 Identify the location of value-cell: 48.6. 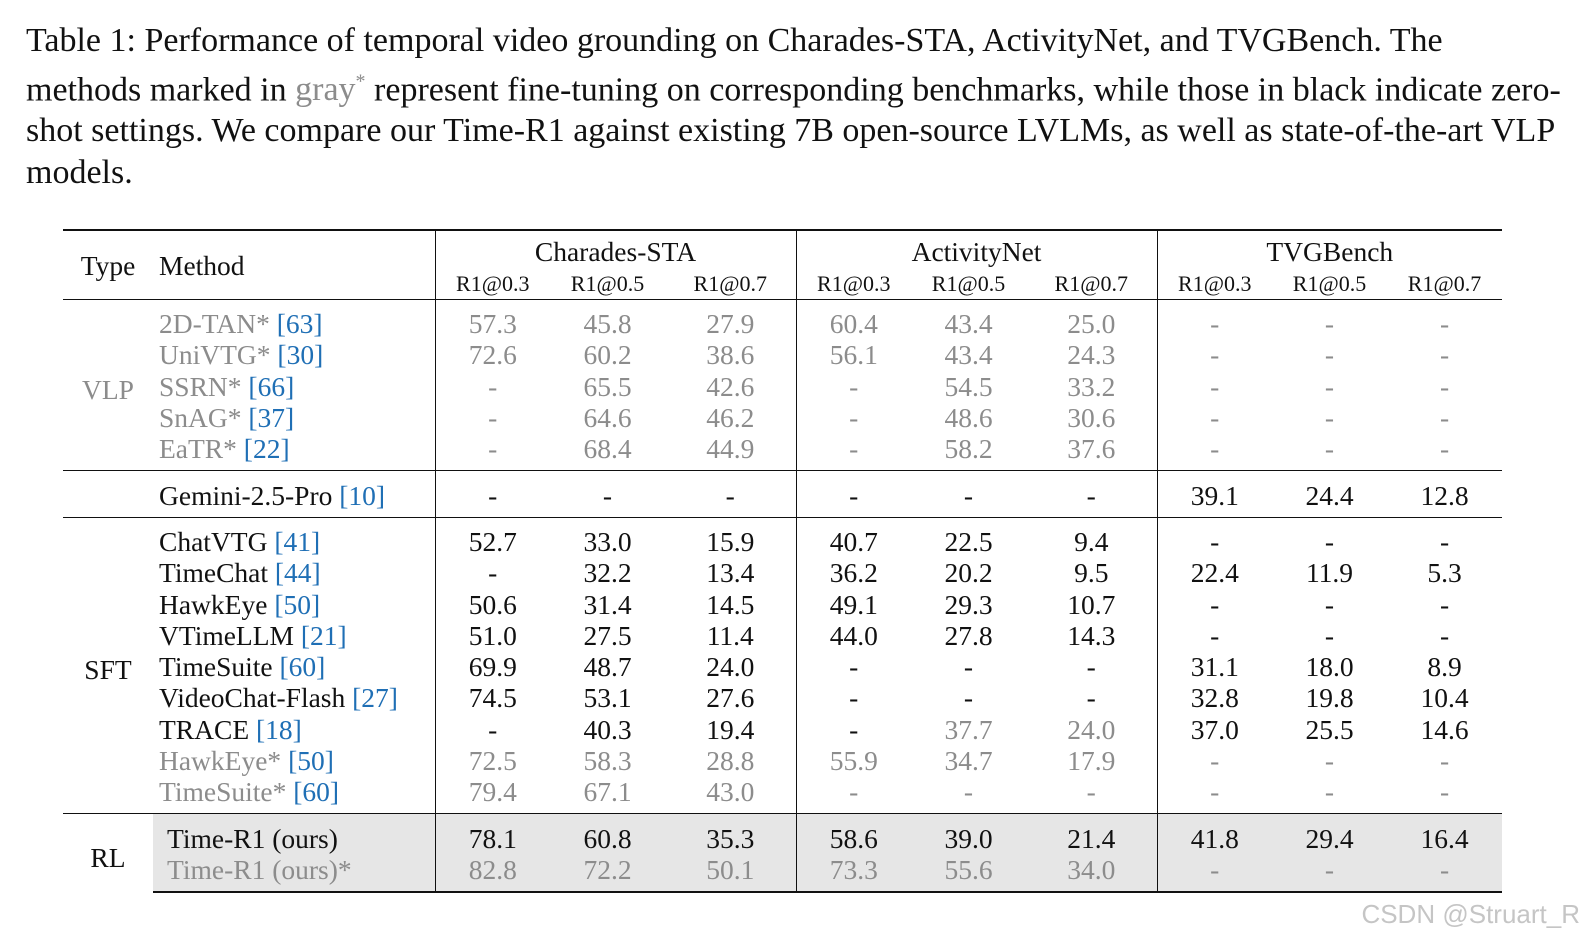
(968, 418).